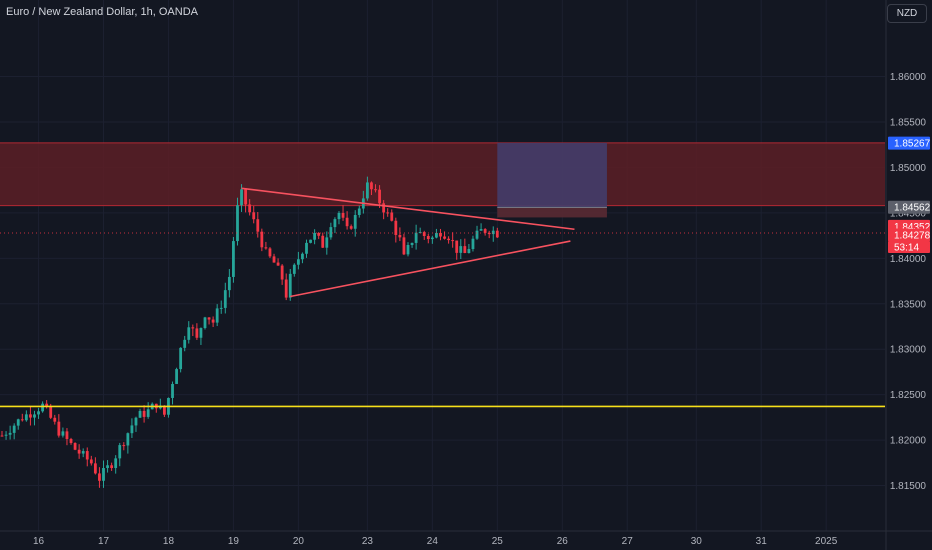 The width and height of the screenshot is (932, 550). What do you see at coordinates (912, 144) in the screenshot?
I see `price-label: 1.85267` at bounding box center [912, 144].